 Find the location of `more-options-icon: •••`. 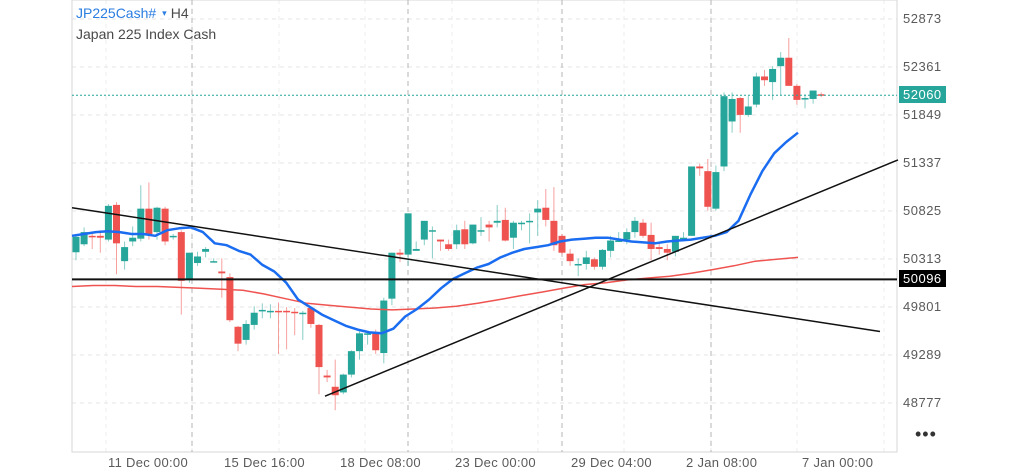

more-options-icon: ••• is located at coordinates (926, 434).